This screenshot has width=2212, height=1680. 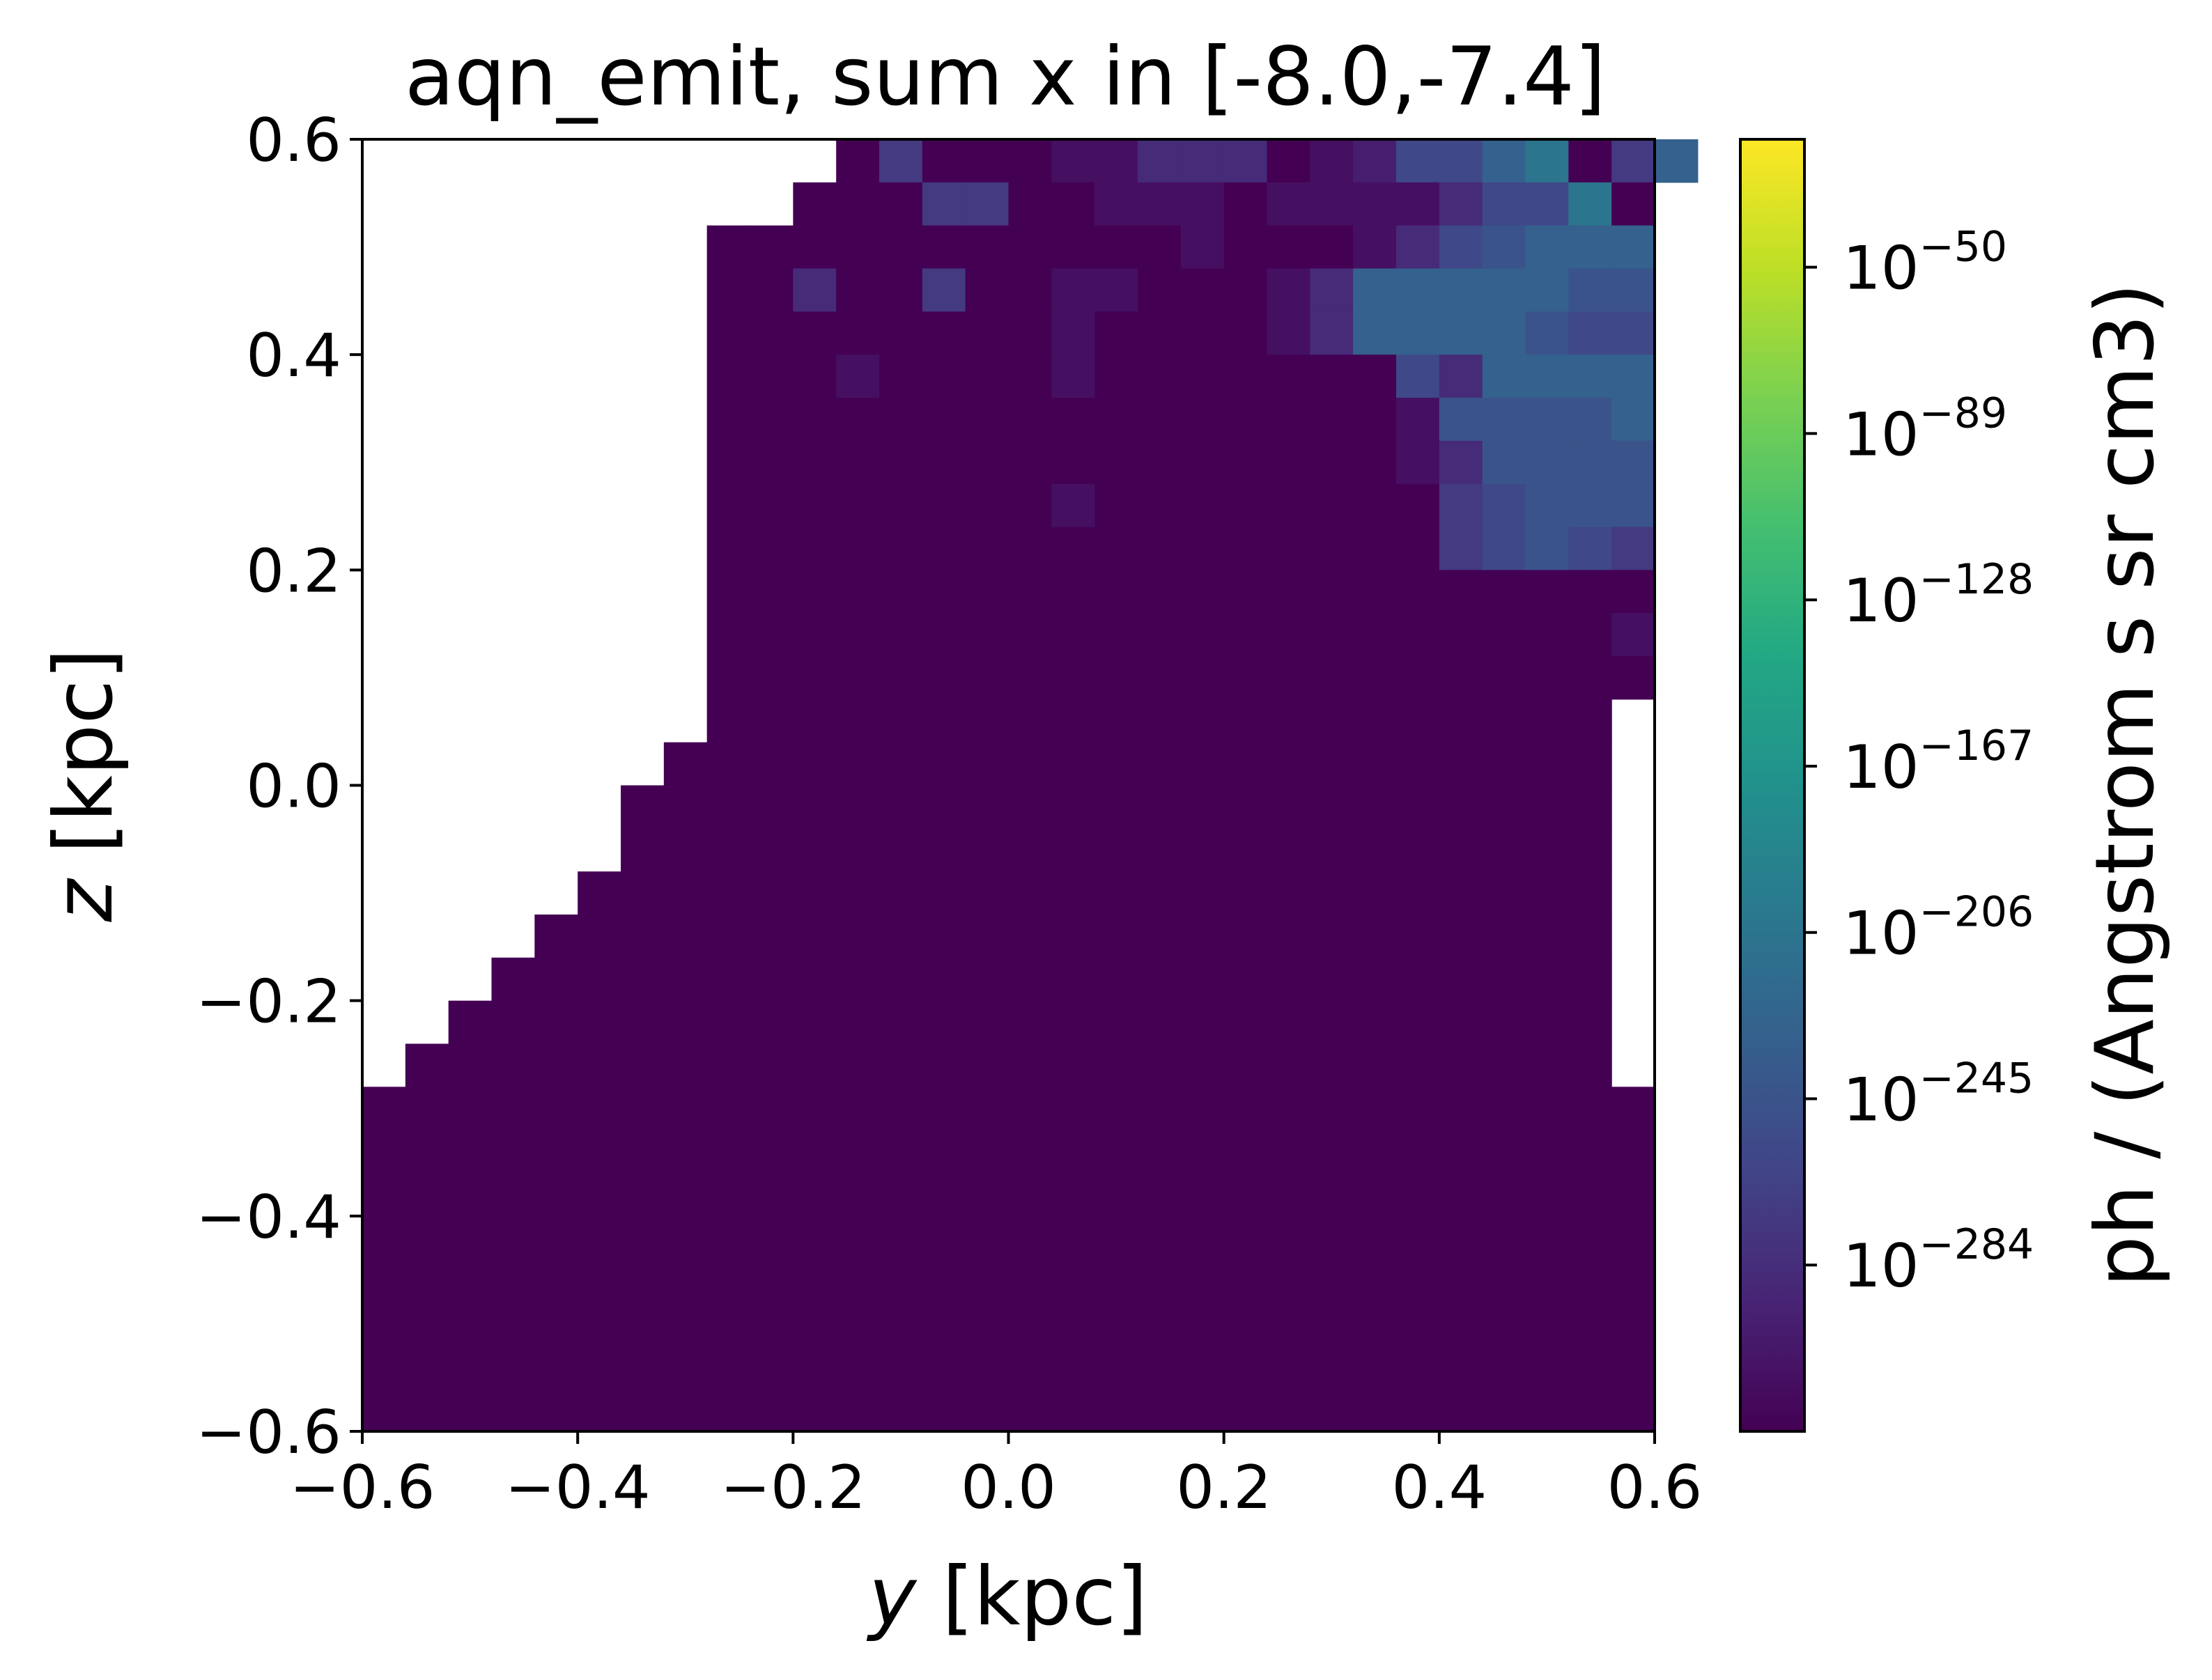 I want to click on y-tick-label: 0.6, so click(x=293, y=141).